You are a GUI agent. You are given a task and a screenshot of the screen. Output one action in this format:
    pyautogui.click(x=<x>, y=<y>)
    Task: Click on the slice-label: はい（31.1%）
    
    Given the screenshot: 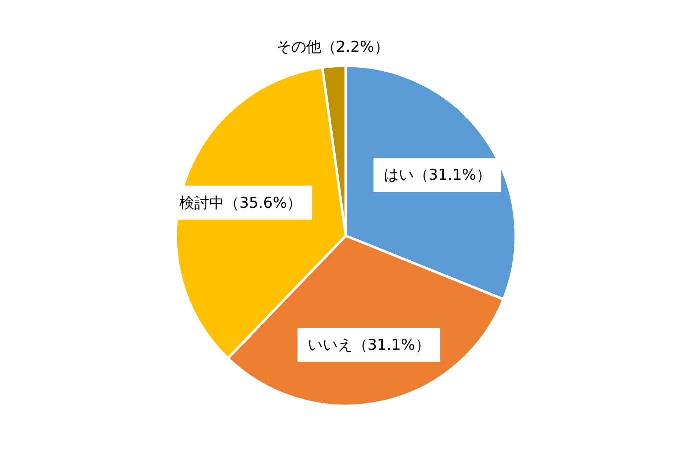 What is the action you would take?
    pyautogui.click(x=438, y=175)
    